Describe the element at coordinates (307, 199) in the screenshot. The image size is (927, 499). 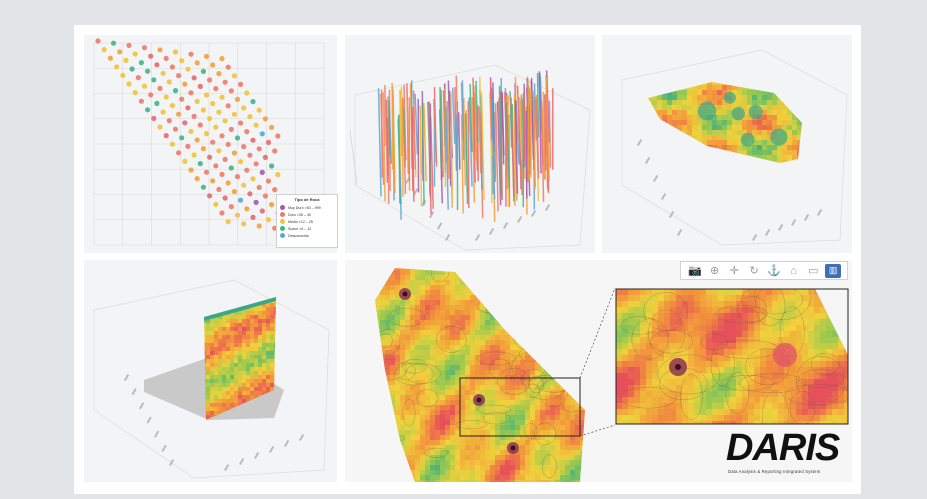
I see `legend-title: Tipo de Roca` at that location.